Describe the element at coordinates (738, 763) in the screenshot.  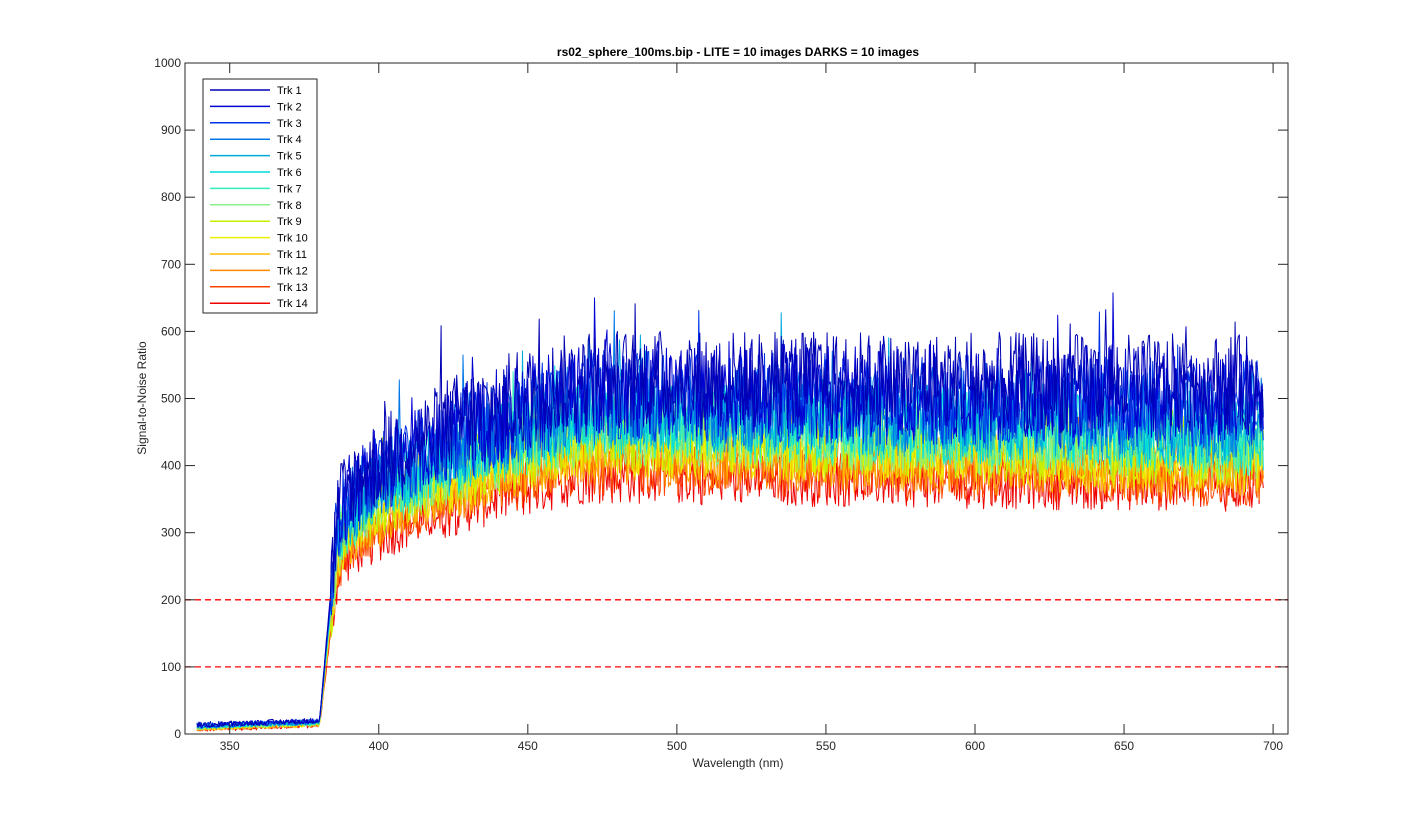
I see `x-axis-label: Wavelength (nm)` at that location.